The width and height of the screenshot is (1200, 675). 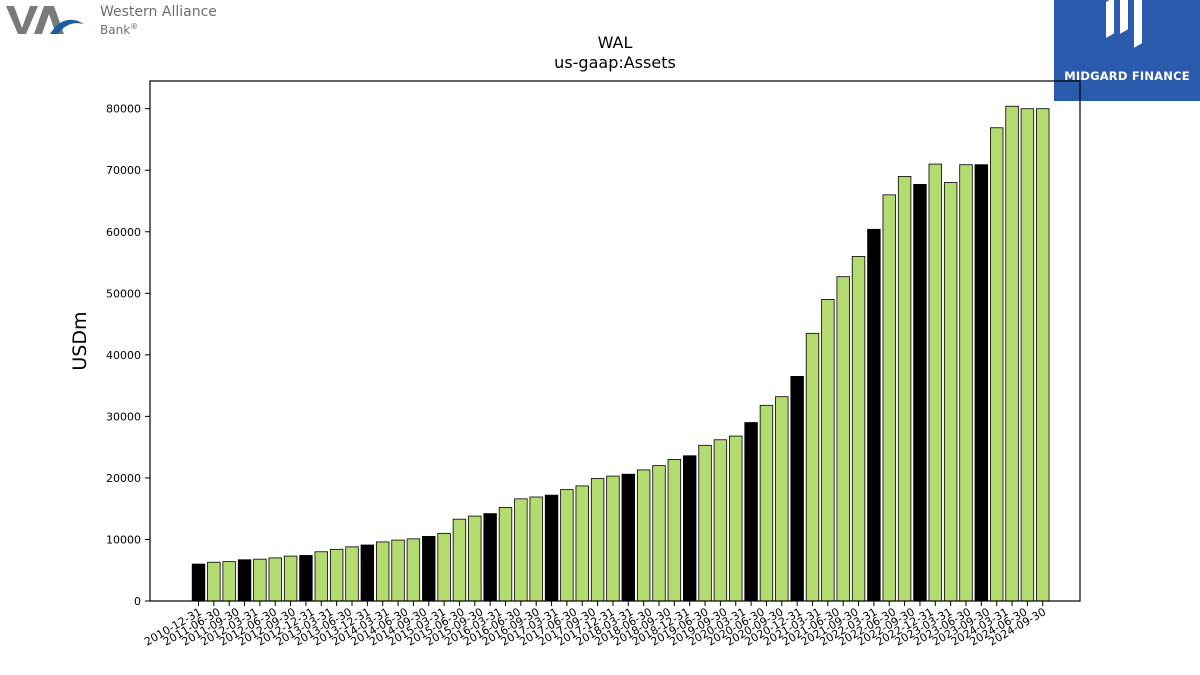 What do you see at coordinates (123, 355) in the screenshot?
I see `y-tick-label: 40000` at bounding box center [123, 355].